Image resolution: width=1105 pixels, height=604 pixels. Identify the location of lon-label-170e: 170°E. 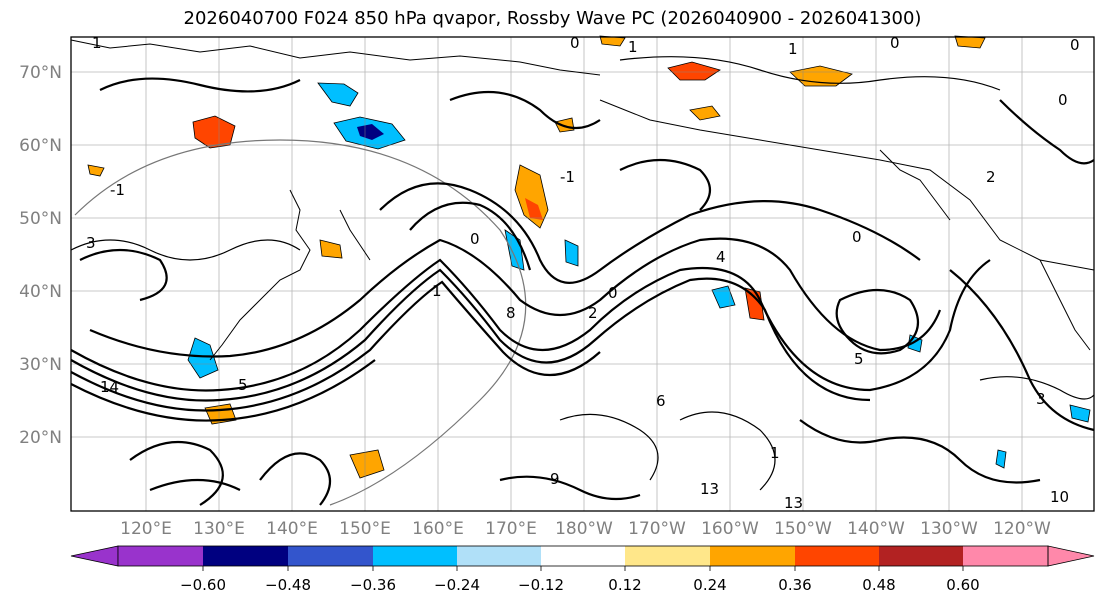
(511, 529).